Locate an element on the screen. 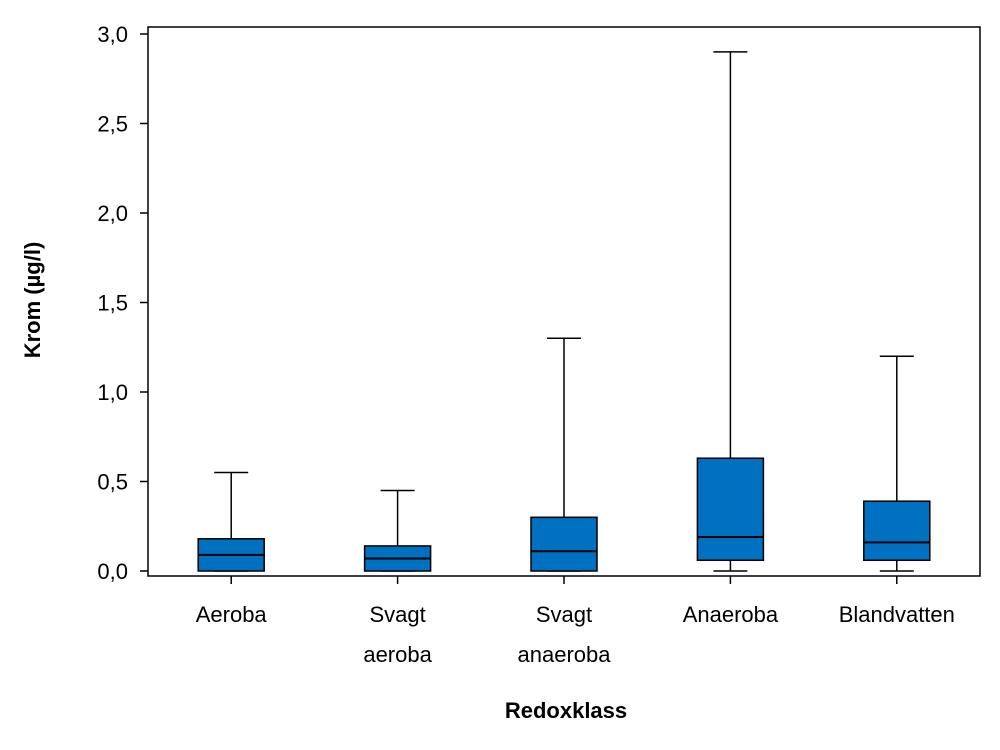  y-tick-label: 1,5 is located at coordinates (112, 303).